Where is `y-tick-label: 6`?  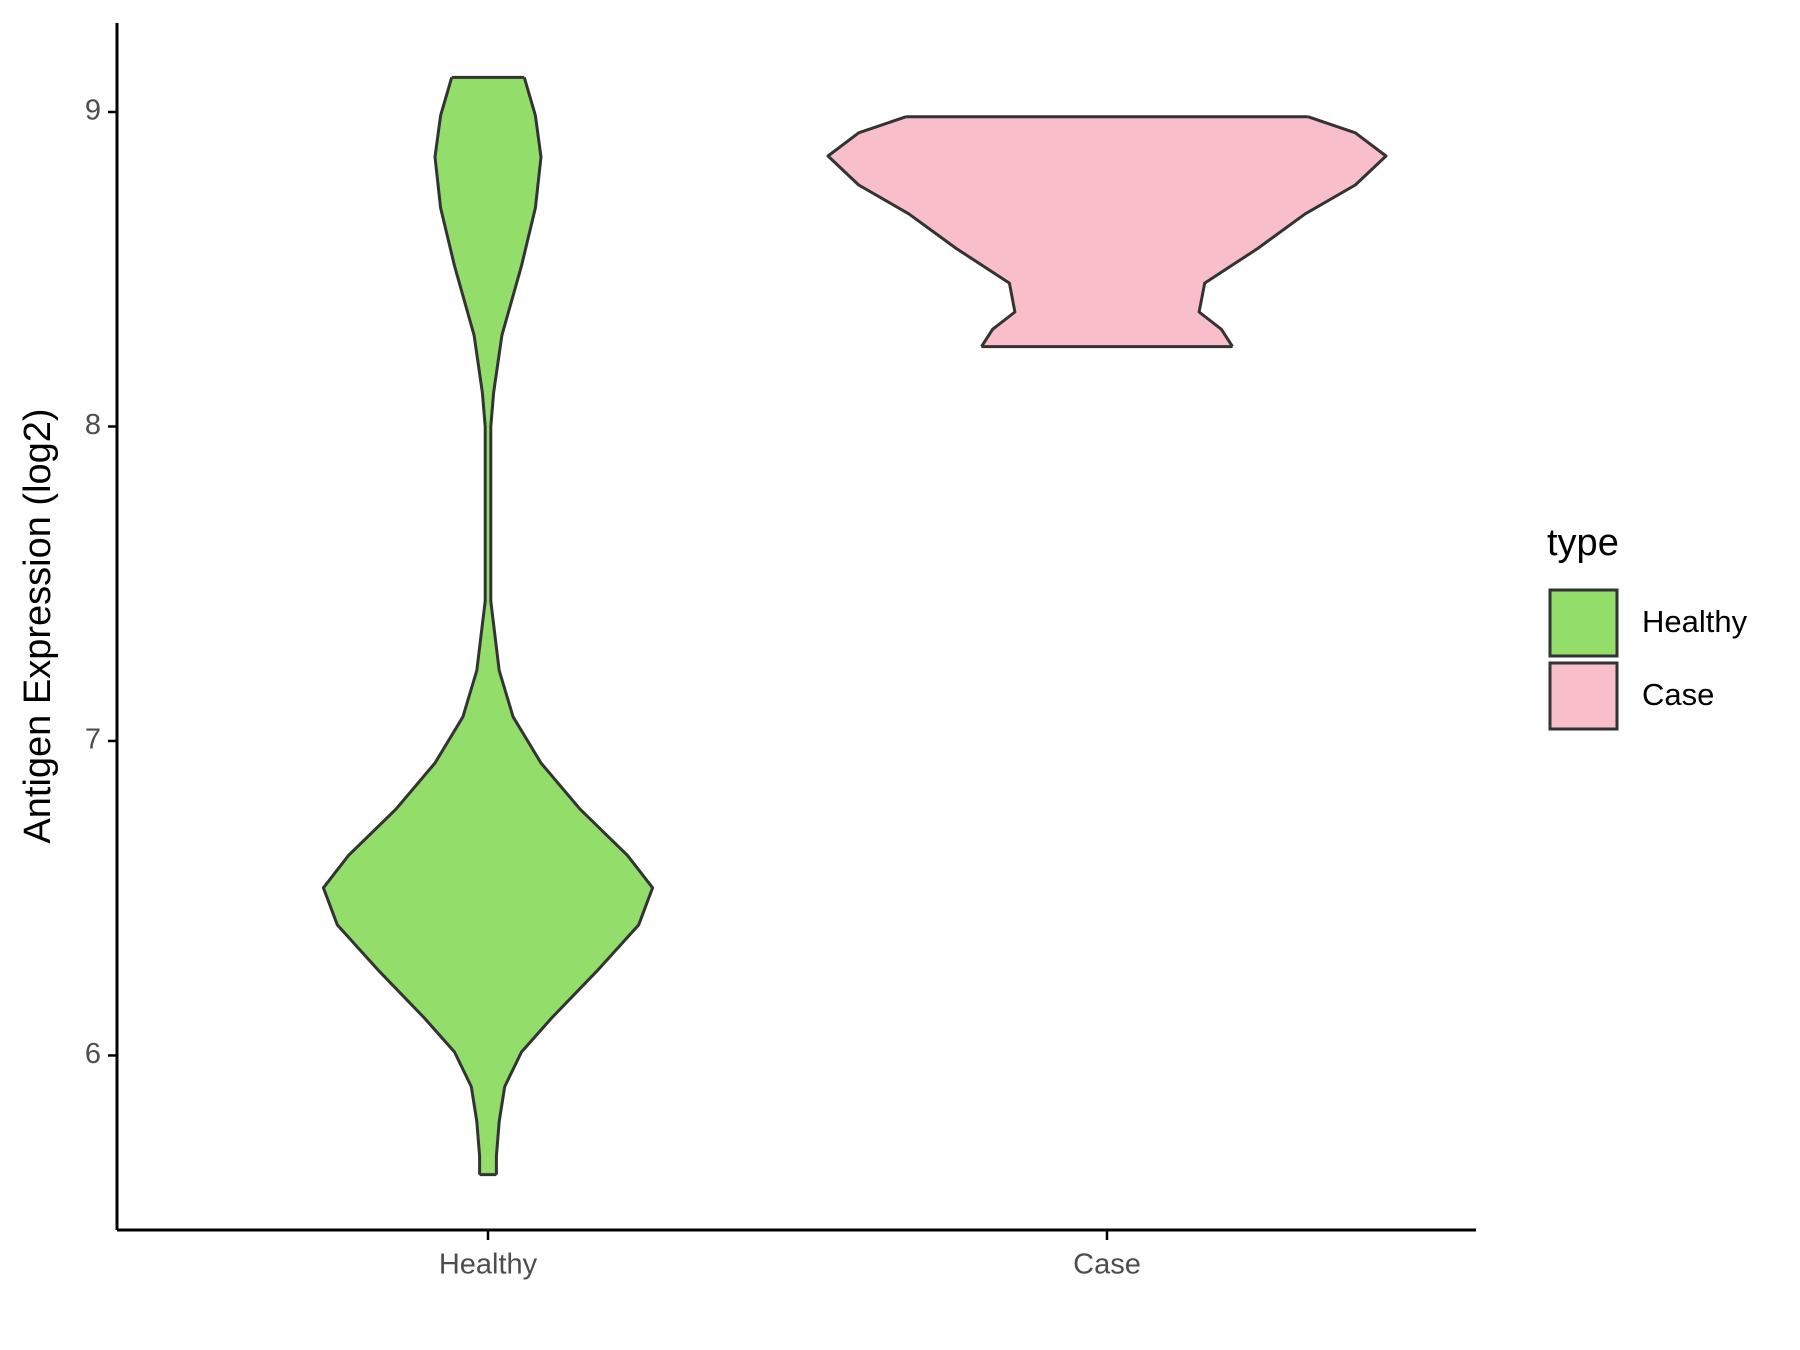 y-tick-label: 6 is located at coordinates (93, 1054).